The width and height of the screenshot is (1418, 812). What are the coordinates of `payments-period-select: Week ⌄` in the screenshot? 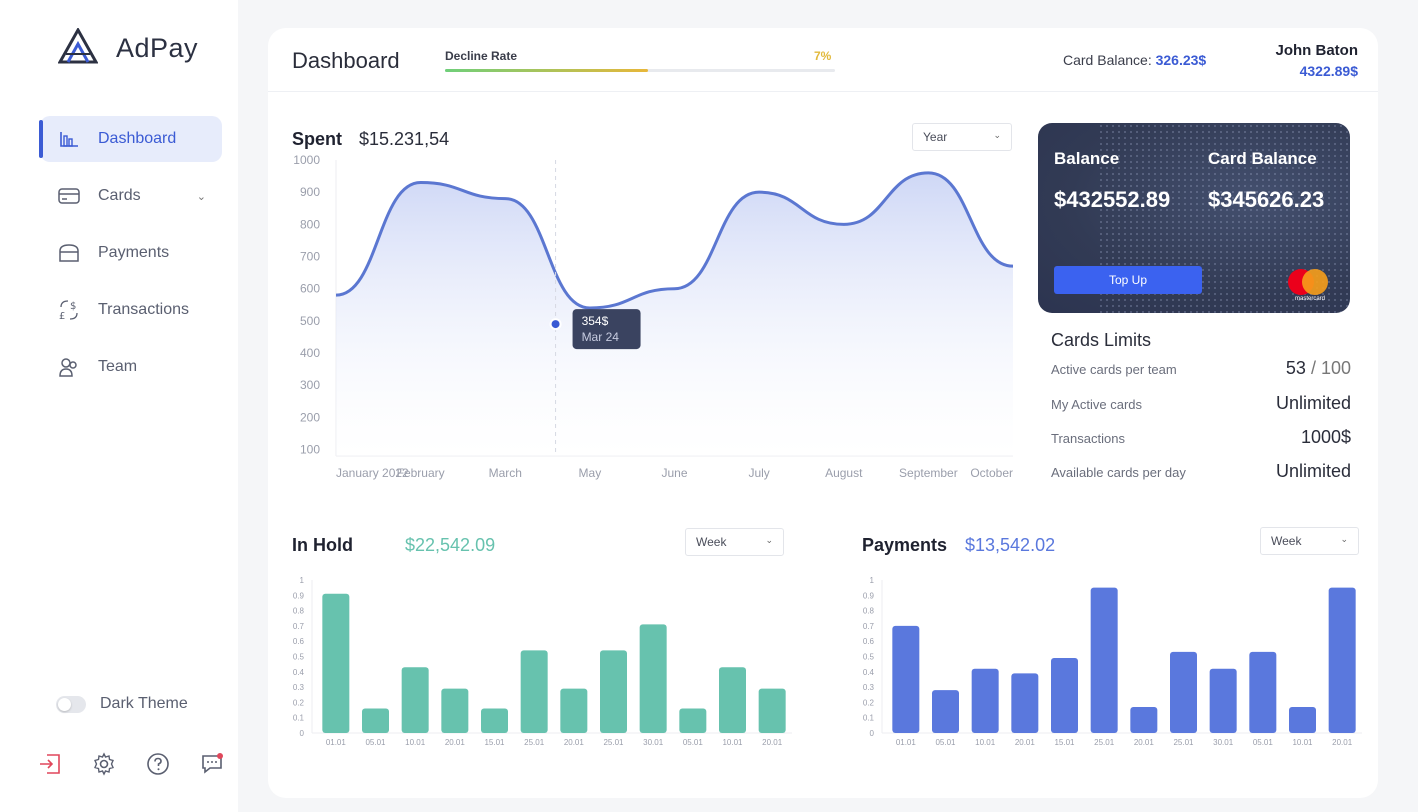 It's located at (1309, 541).